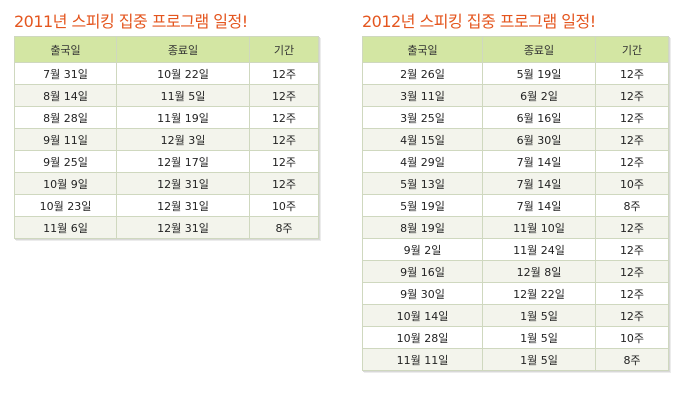  I want to click on table-row: 10월 23일 12월 31일 10주, so click(166, 205).